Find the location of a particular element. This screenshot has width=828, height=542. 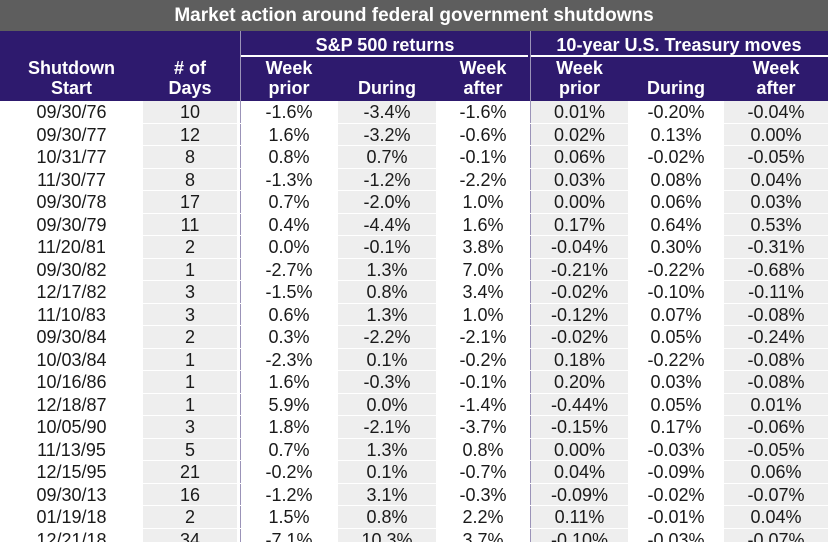

table-row: 09/30/78 17 0.7% -2.0% 1.0% 0.00% 0.06% 0.03% is located at coordinates (414, 202).